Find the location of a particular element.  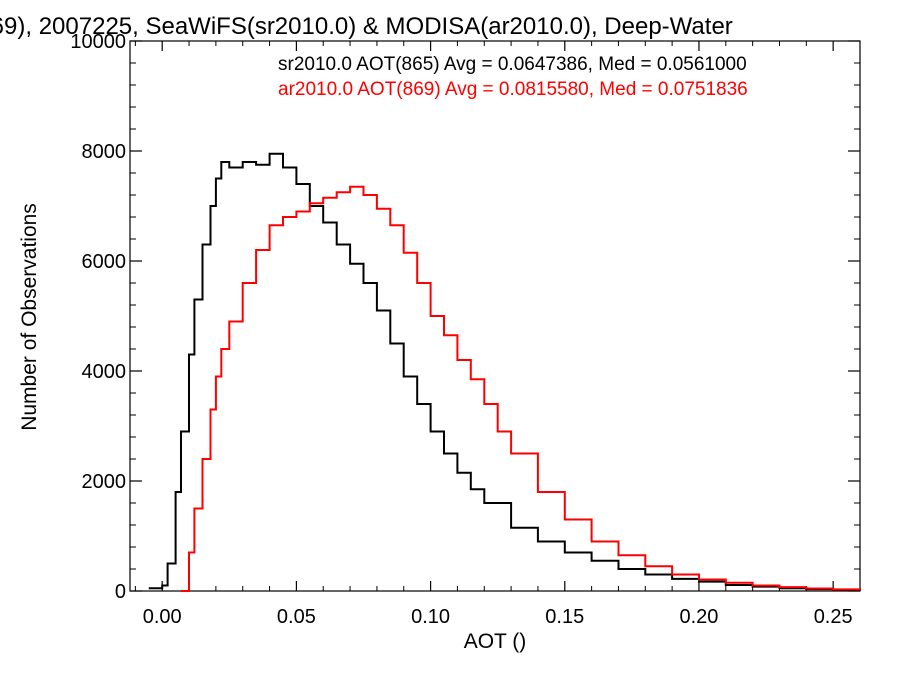

y-tick-label: 6000 is located at coordinates (104, 262).